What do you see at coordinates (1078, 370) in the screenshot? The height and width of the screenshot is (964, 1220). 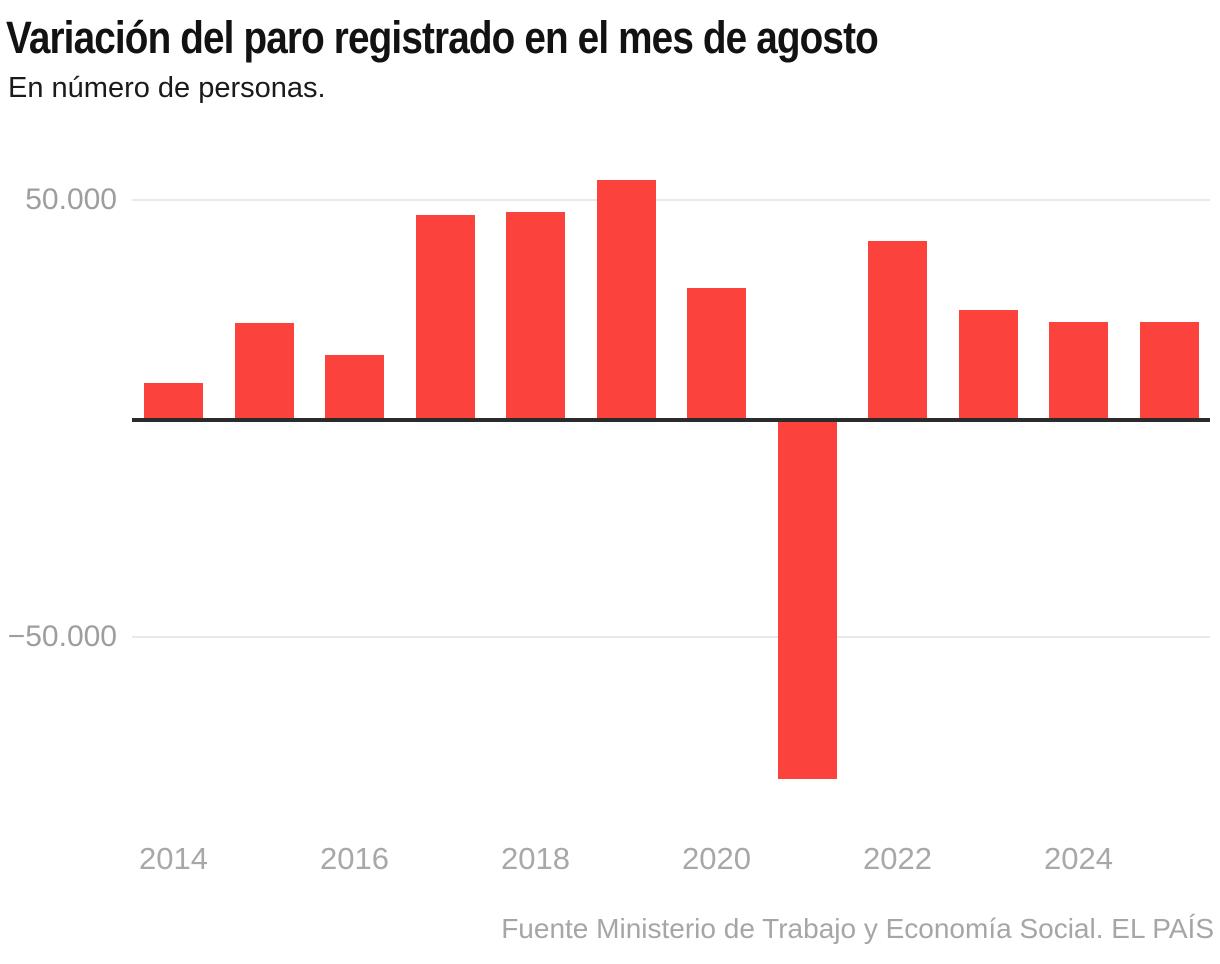 I see `bar-2024` at bounding box center [1078, 370].